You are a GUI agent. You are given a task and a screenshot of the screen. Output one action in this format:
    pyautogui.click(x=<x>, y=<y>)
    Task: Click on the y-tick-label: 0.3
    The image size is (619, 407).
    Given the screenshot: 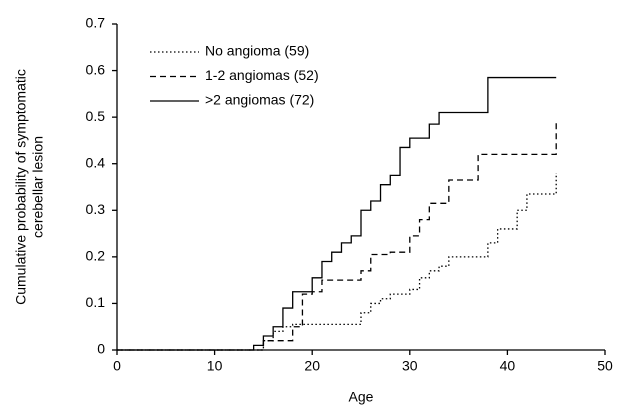 What is the action you would take?
    pyautogui.click(x=96, y=209)
    